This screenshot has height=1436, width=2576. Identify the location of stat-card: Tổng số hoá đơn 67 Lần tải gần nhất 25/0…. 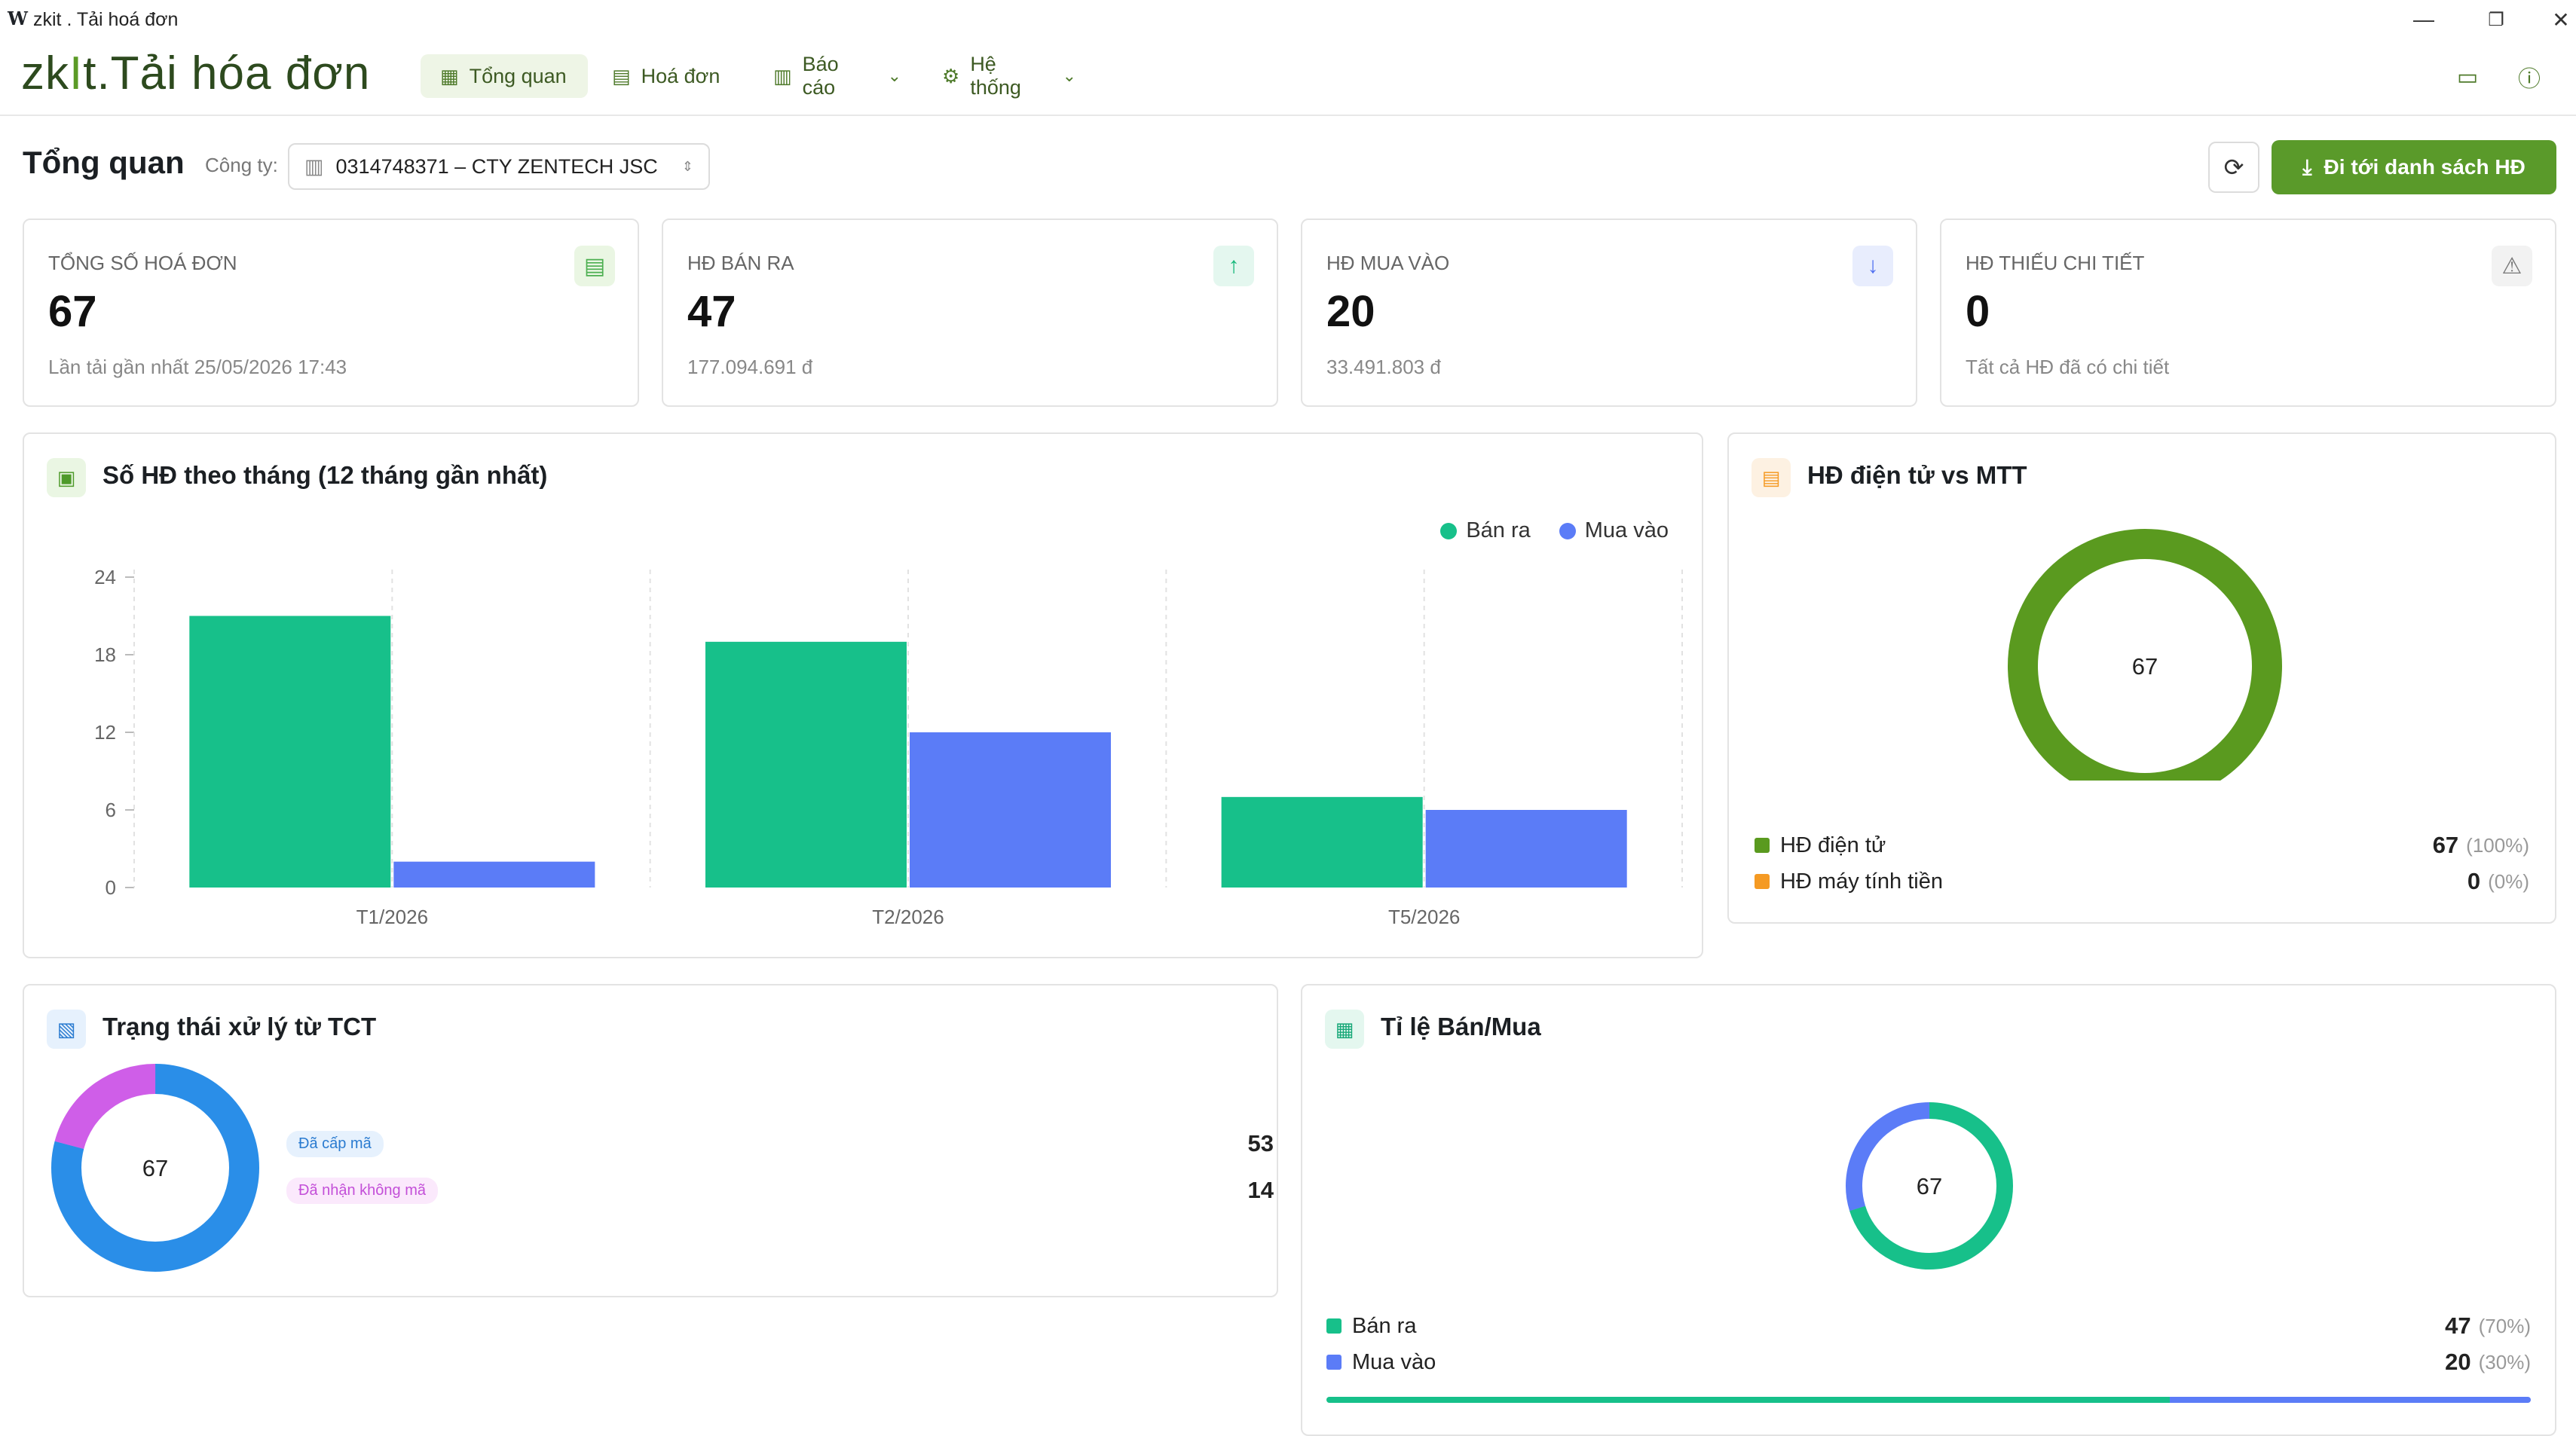
(331, 312).